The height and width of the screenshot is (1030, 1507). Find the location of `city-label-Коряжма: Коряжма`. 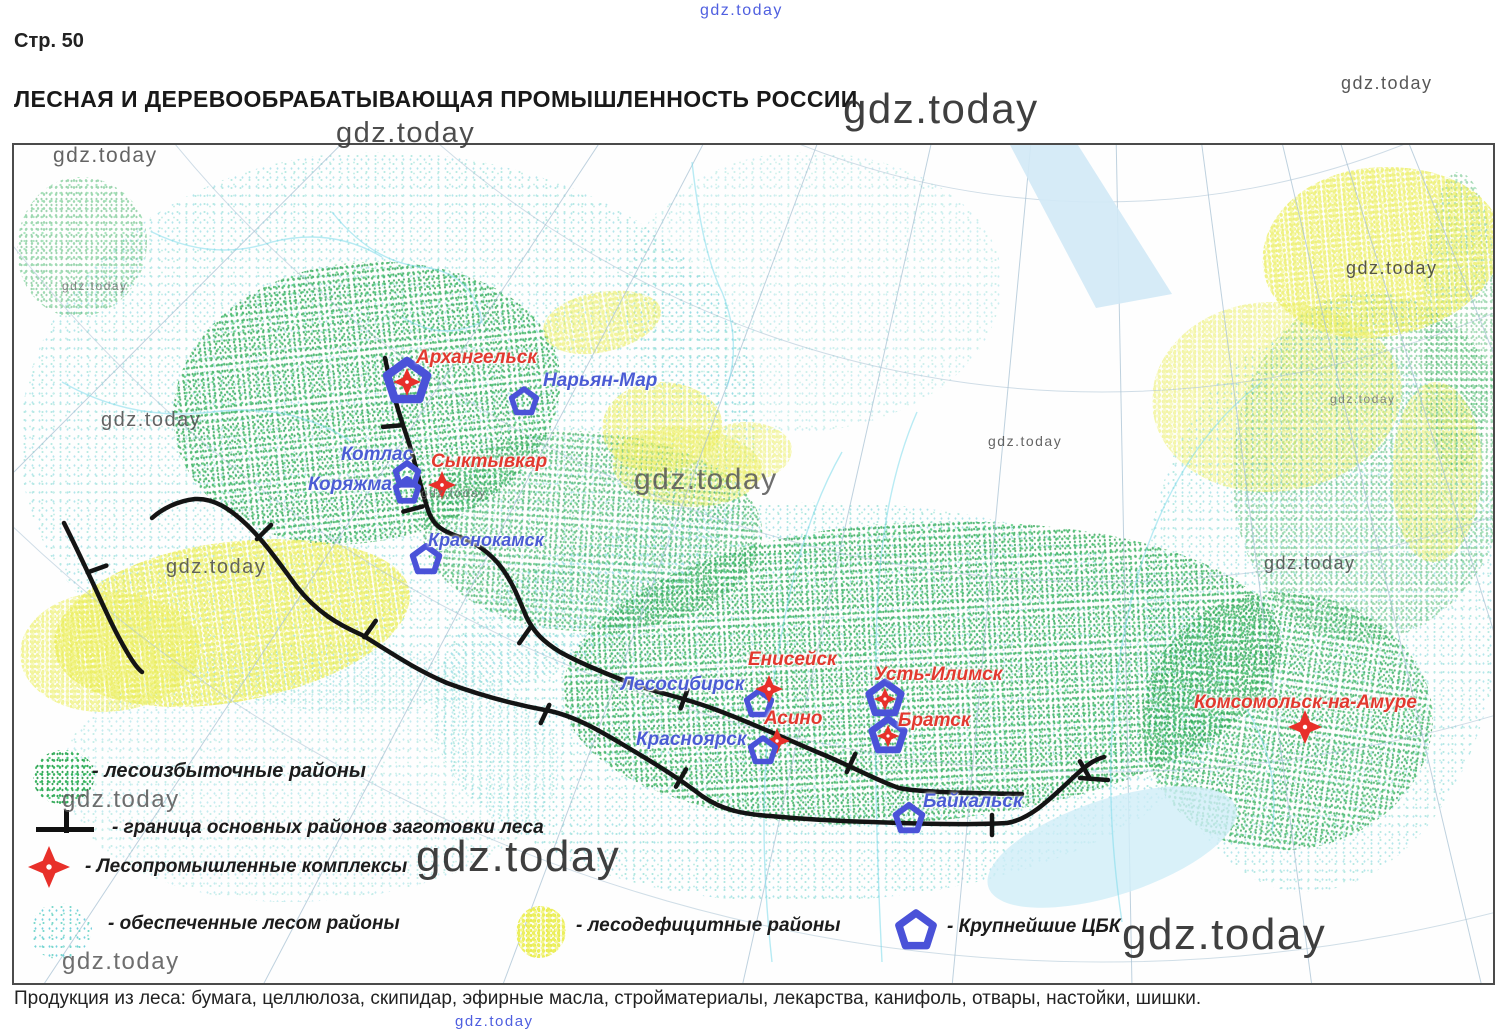

city-label-Коряжма: Коряжма is located at coordinates (350, 484).